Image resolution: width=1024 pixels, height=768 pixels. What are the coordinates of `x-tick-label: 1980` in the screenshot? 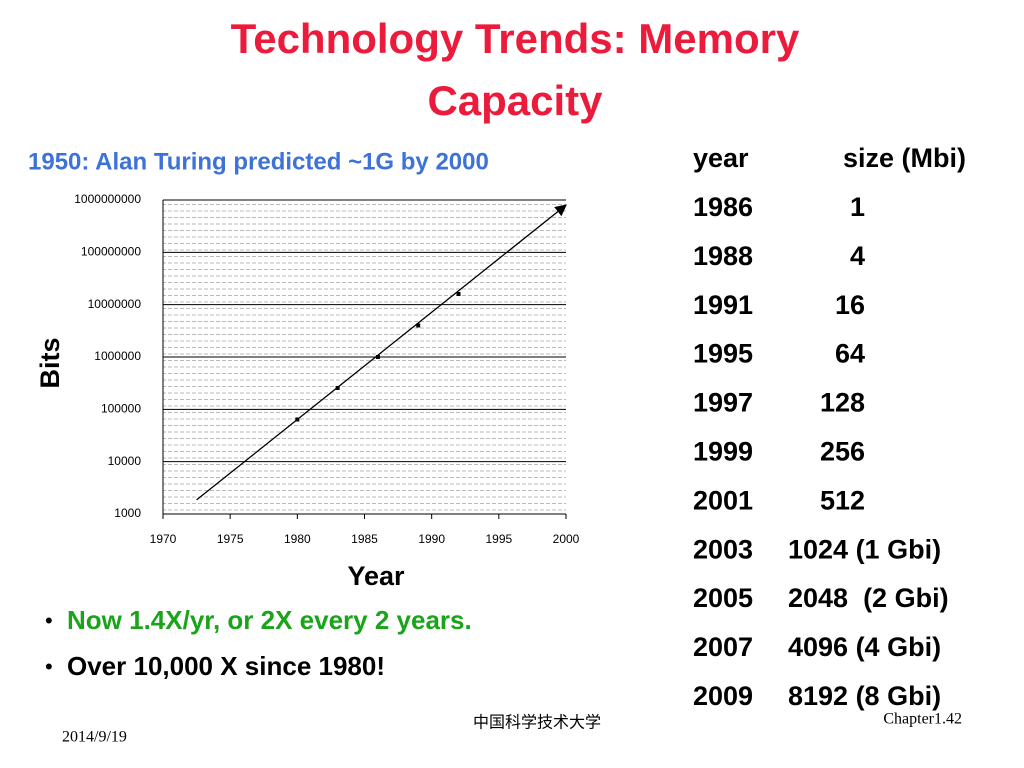 It's located at (297, 539).